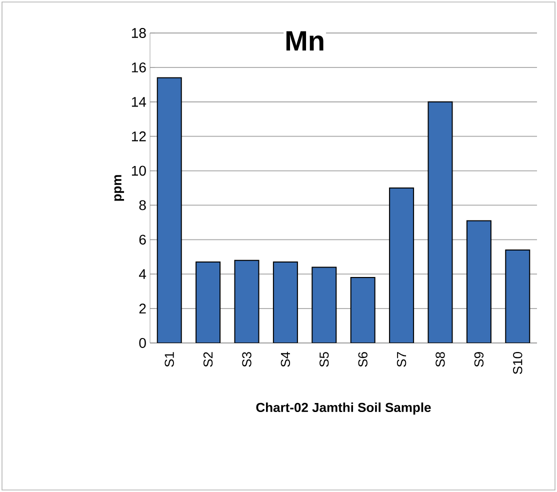 The width and height of the screenshot is (557, 492). I want to click on y-tick-label: 14, so click(139, 102).